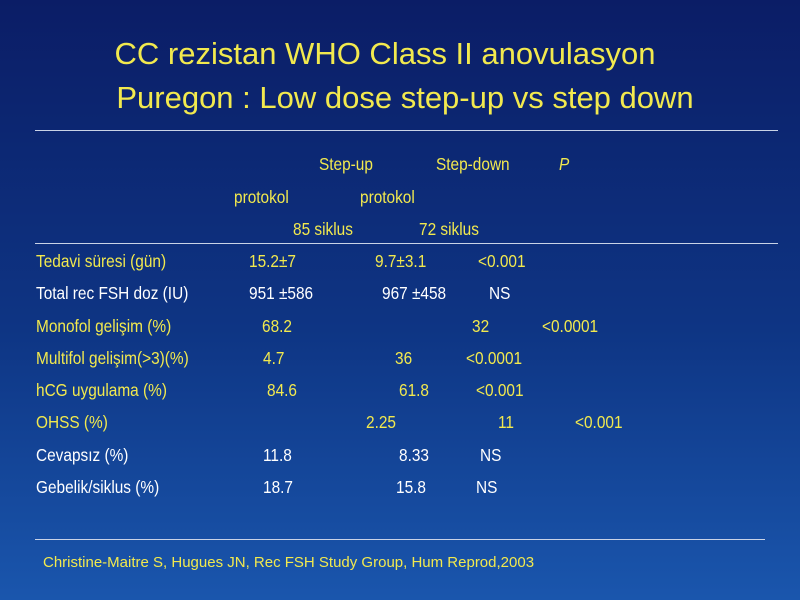 The width and height of the screenshot is (800, 600). Describe the element at coordinates (72, 422) in the screenshot. I see `row-label: OHSS (%)` at that location.